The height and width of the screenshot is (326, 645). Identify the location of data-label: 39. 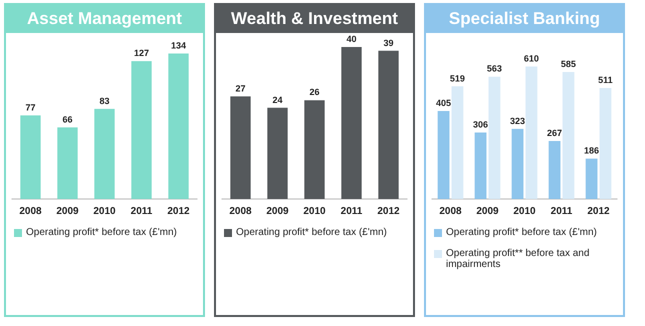
(388, 43).